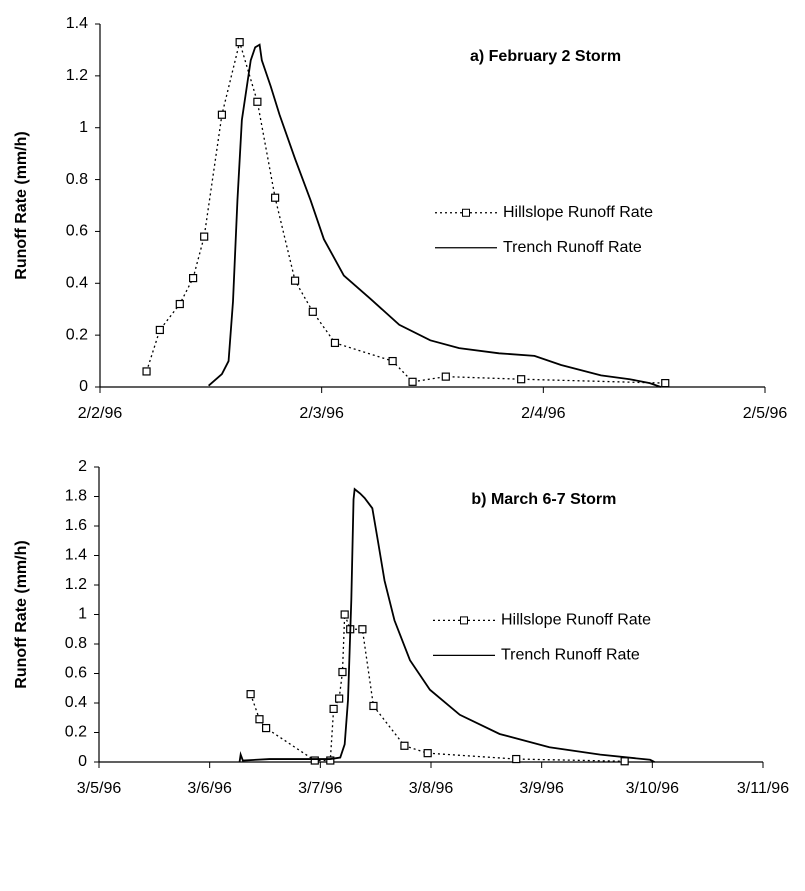 The image size is (805, 891). I want to click on y-tick-label: 1.8, so click(76, 496).